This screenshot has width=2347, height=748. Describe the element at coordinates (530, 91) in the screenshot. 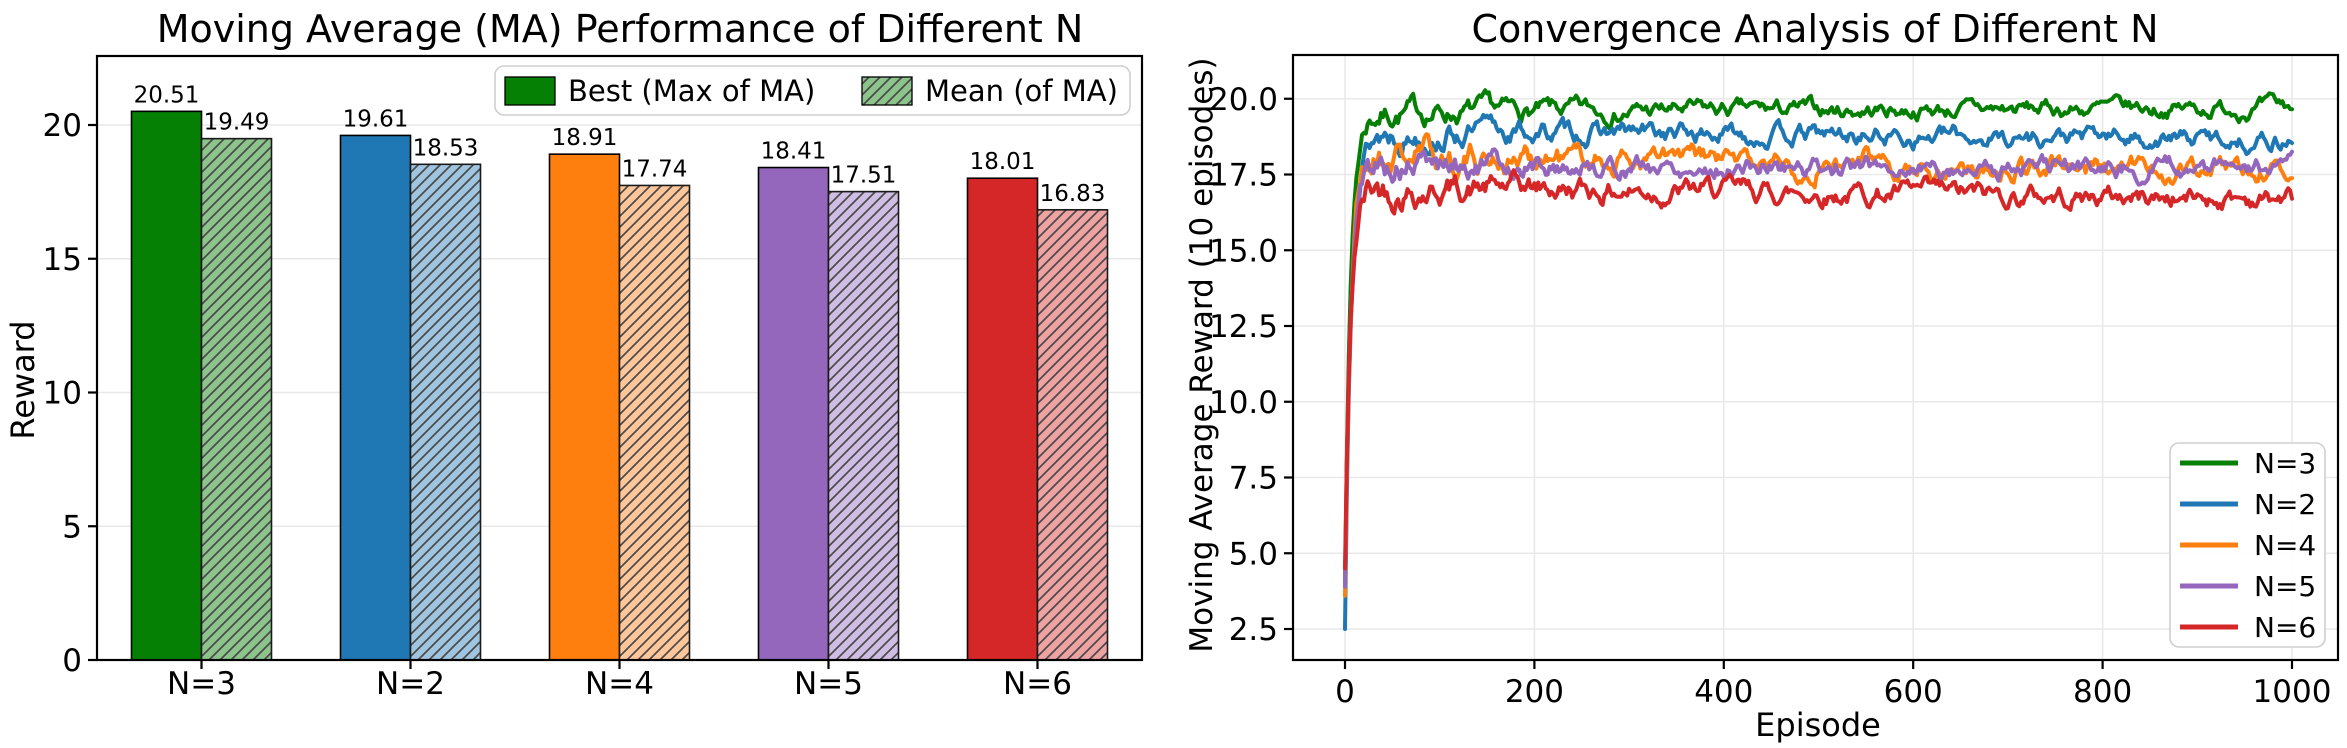

I see `legend-swatch-solid` at that location.